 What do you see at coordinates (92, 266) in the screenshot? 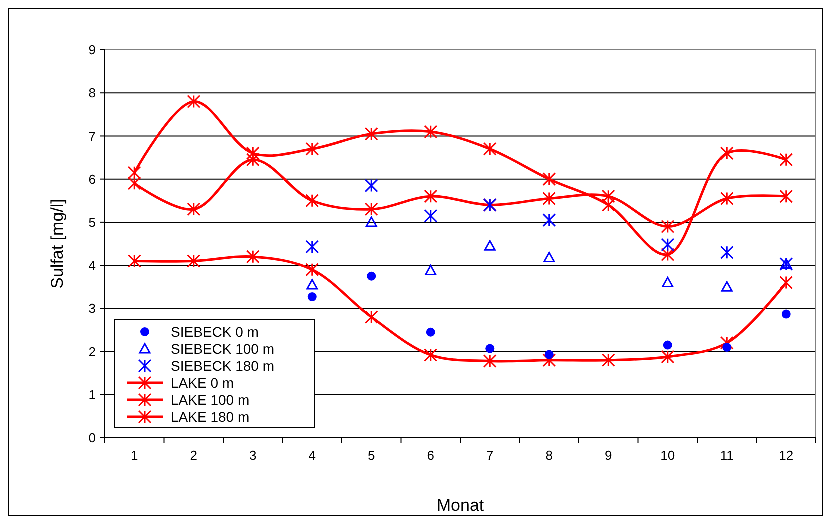
I see `y-tick-label: 4` at bounding box center [92, 266].